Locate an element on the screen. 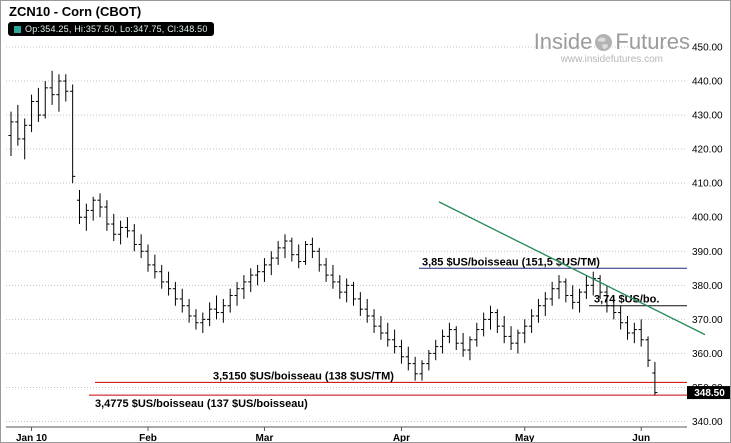 The height and width of the screenshot is (443, 731). y-axis-label: 340.00 is located at coordinates (707, 422).